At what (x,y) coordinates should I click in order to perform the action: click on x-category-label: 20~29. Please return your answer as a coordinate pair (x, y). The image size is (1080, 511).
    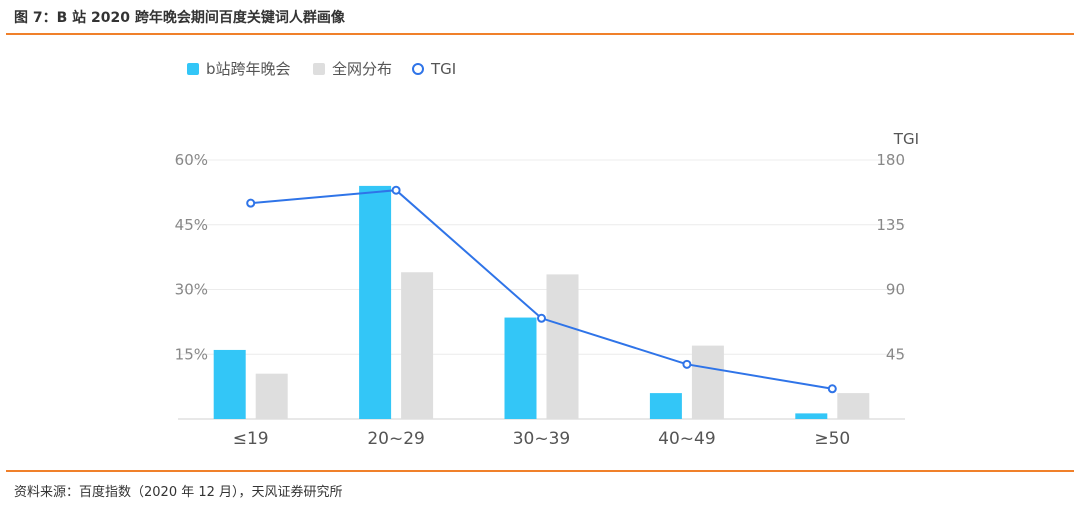
    Looking at the image, I should click on (396, 439).